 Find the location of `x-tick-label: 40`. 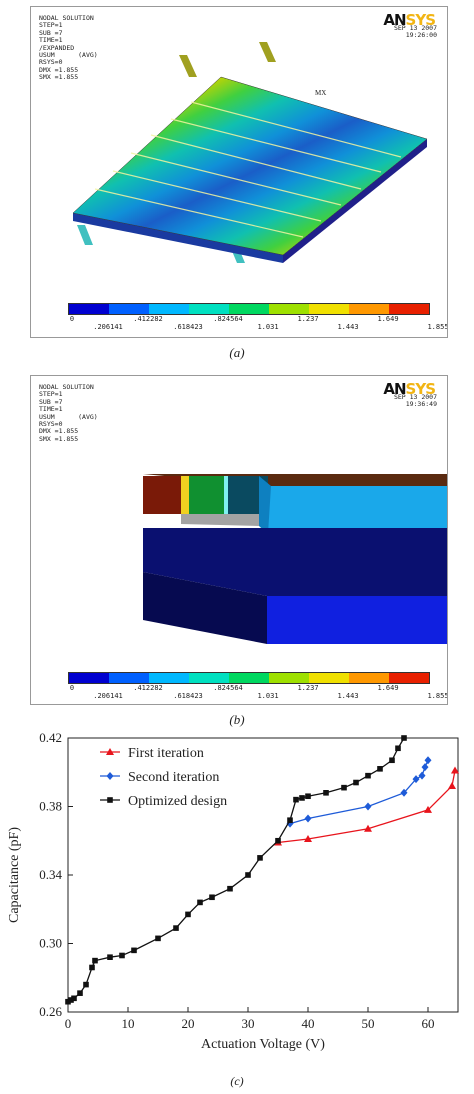

x-tick-label: 40 is located at coordinates (308, 1023).